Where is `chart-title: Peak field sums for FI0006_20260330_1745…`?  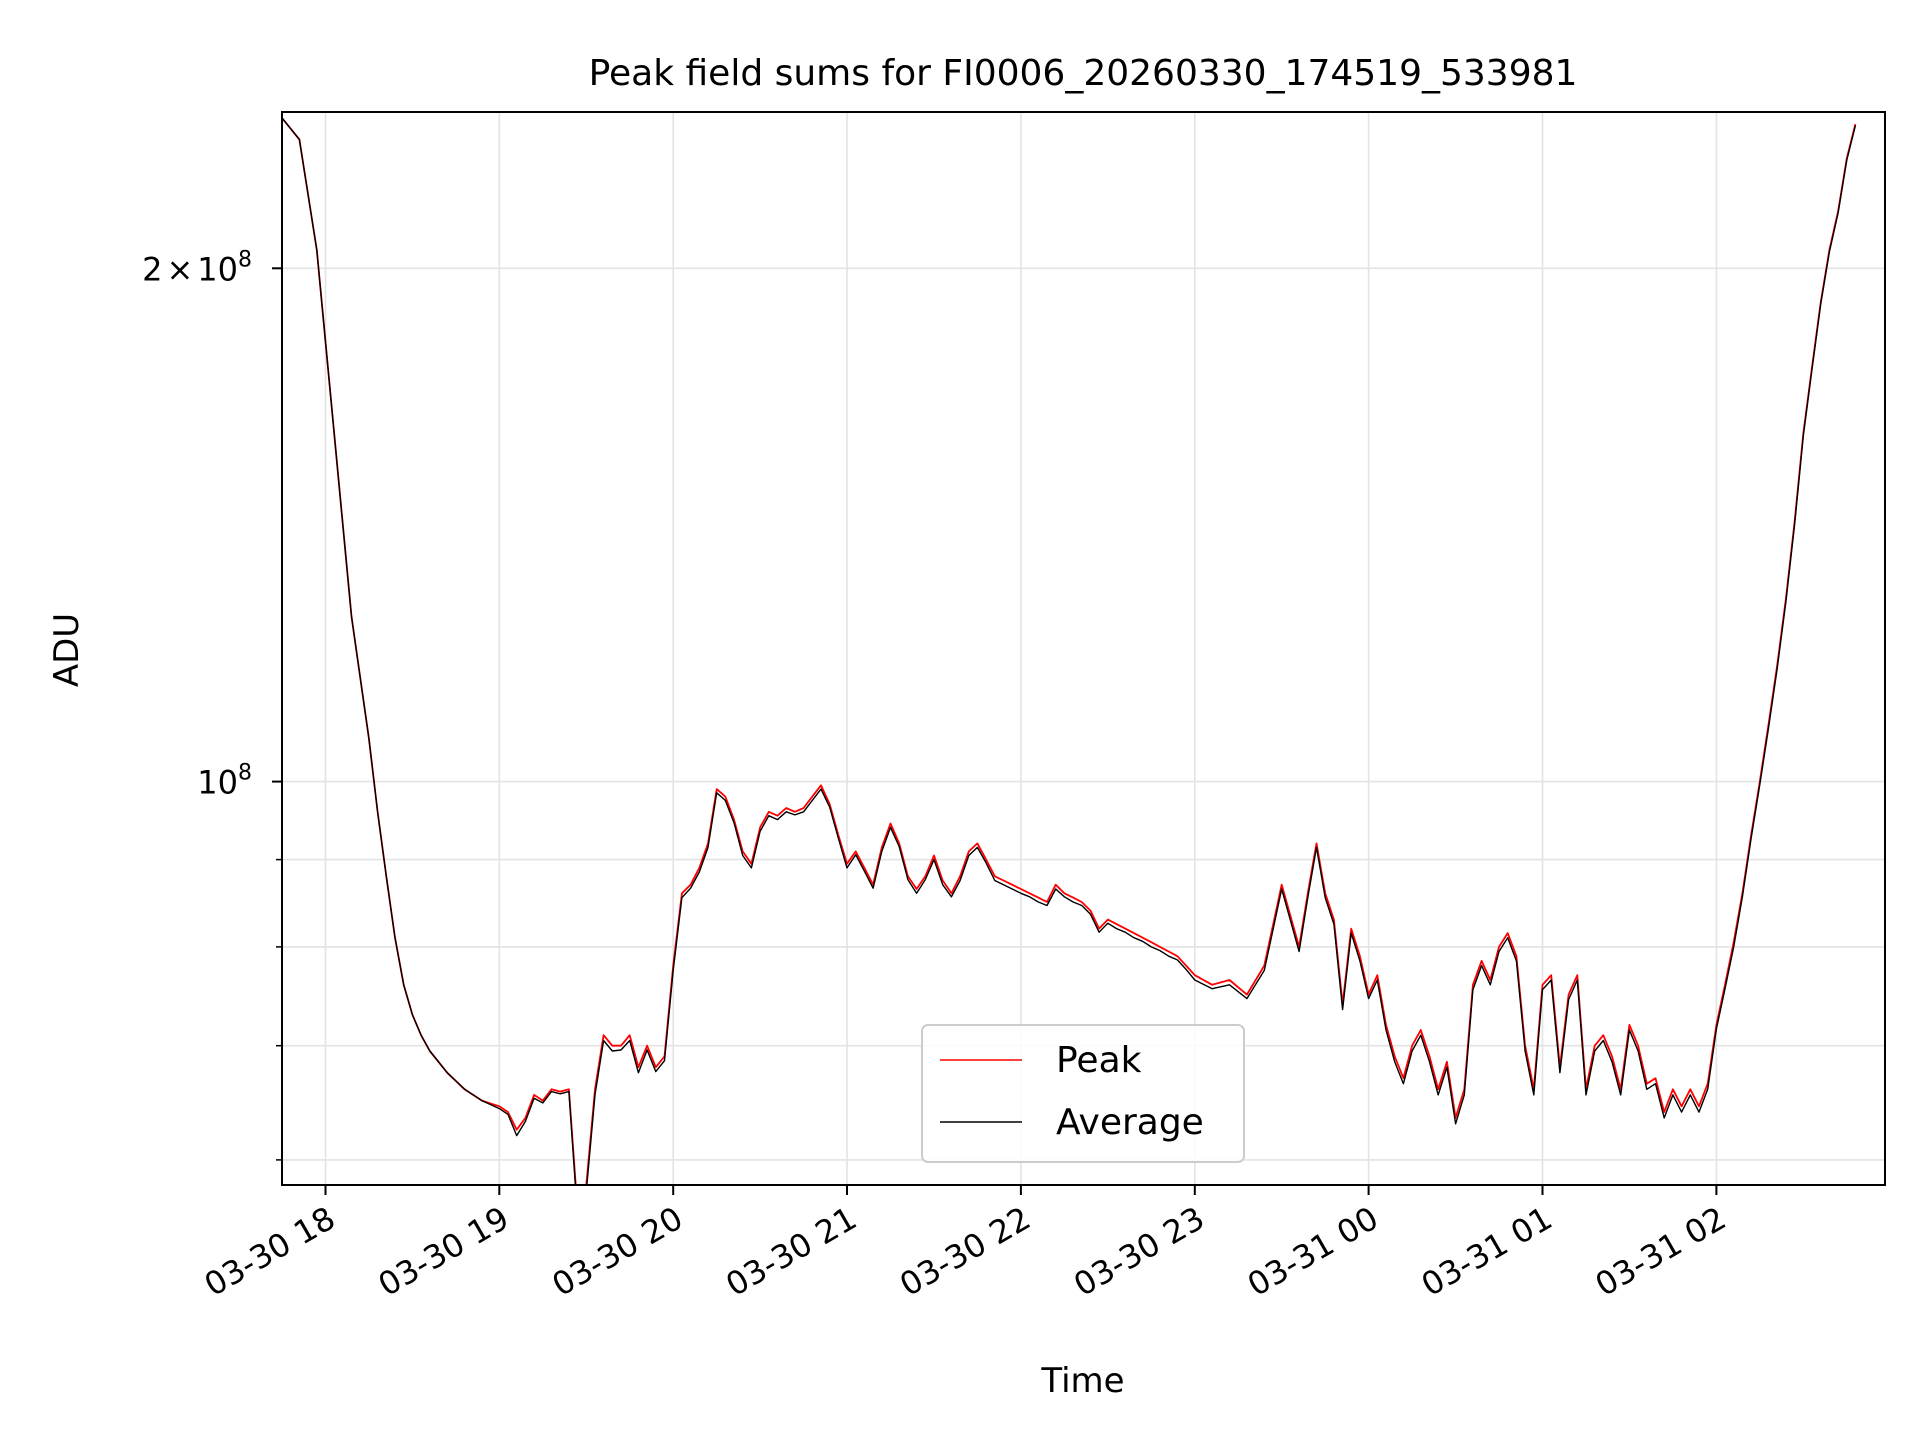
chart-title: Peak field sums for FI0006_20260330_1745… is located at coordinates (1083, 73).